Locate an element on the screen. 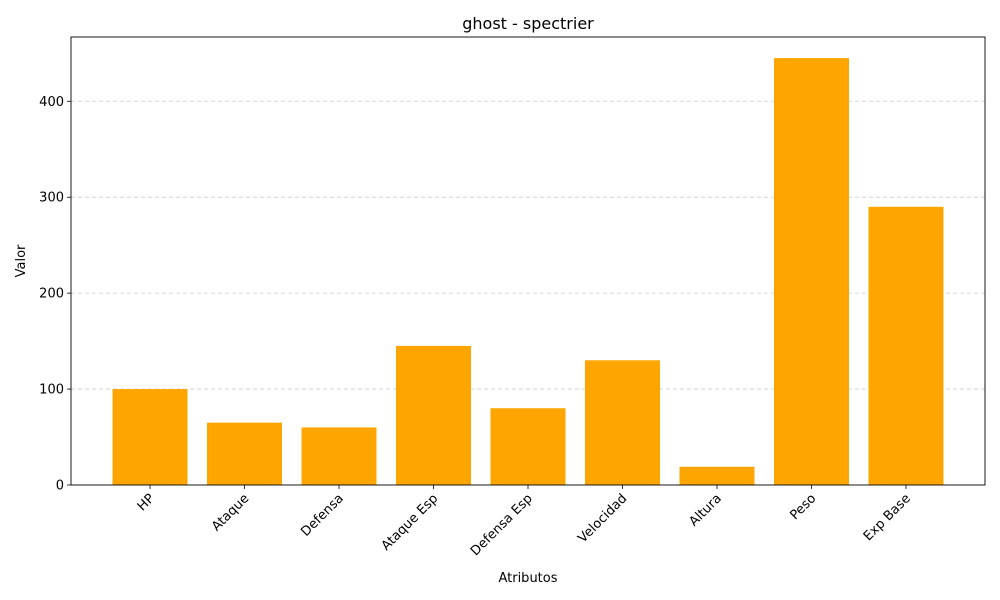 The width and height of the screenshot is (1000, 600). bar-hp is located at coordinates (150, 437).